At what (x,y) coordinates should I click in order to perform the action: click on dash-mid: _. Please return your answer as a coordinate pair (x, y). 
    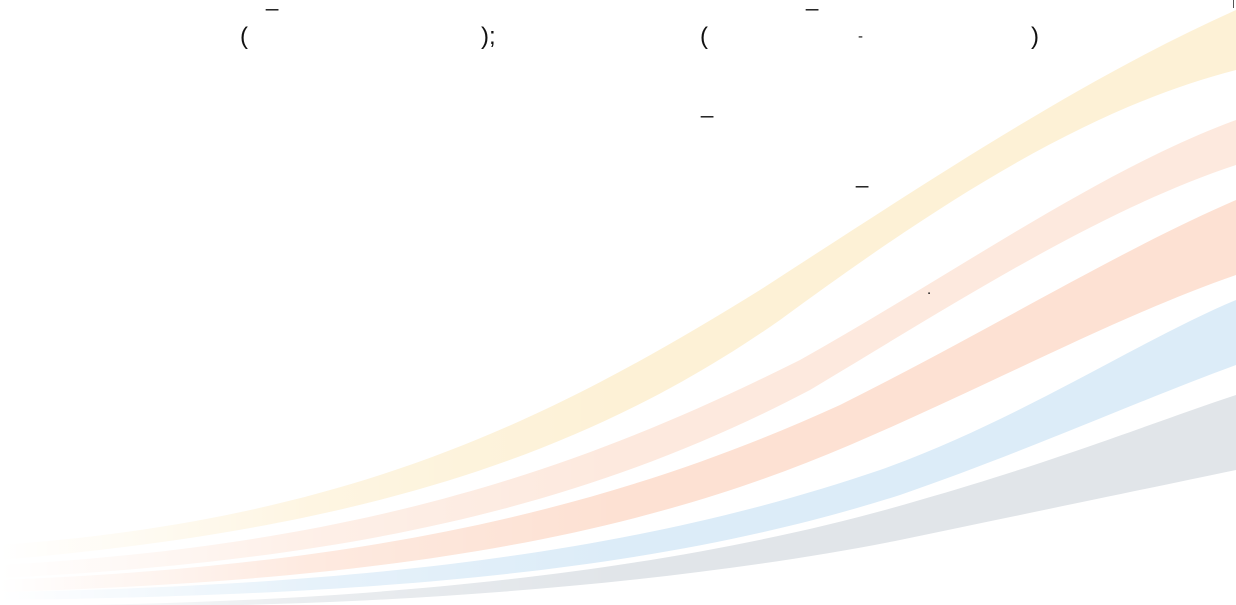
    Looking at the image, I should click on (707, 105).